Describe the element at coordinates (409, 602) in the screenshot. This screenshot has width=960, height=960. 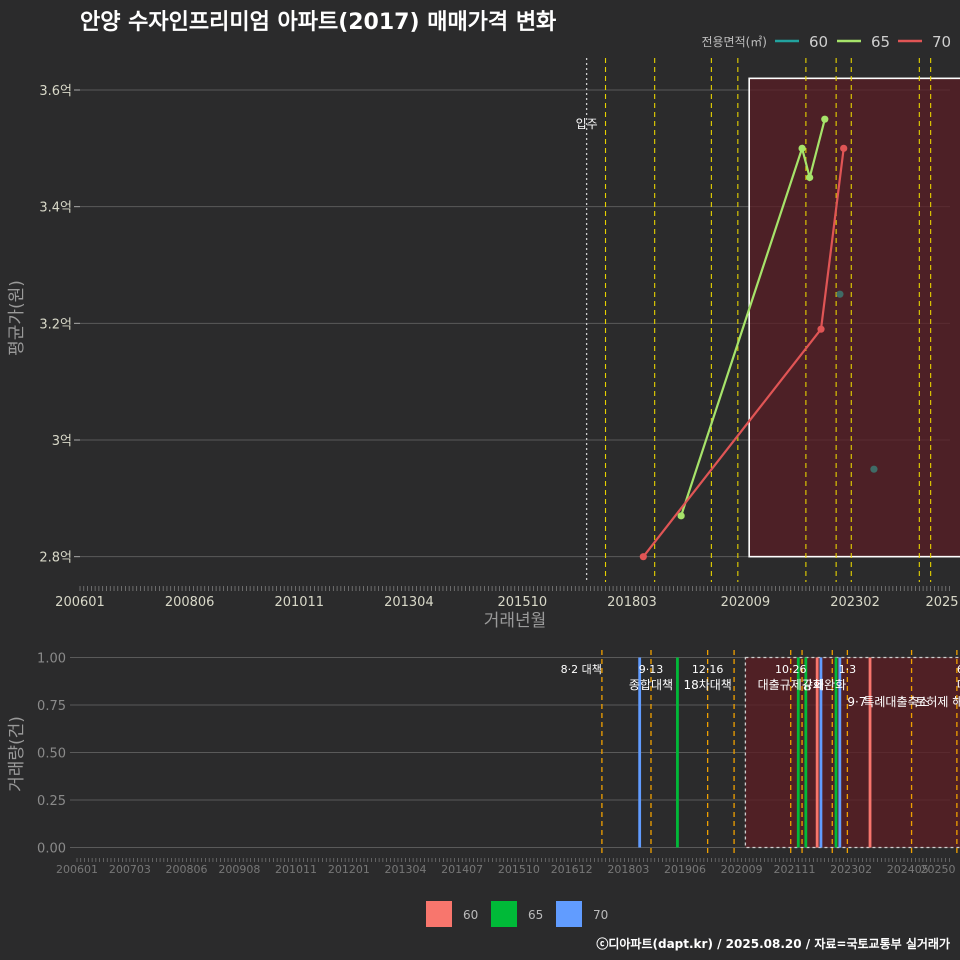
I see `x-tick-label-3: 201304` at that location.